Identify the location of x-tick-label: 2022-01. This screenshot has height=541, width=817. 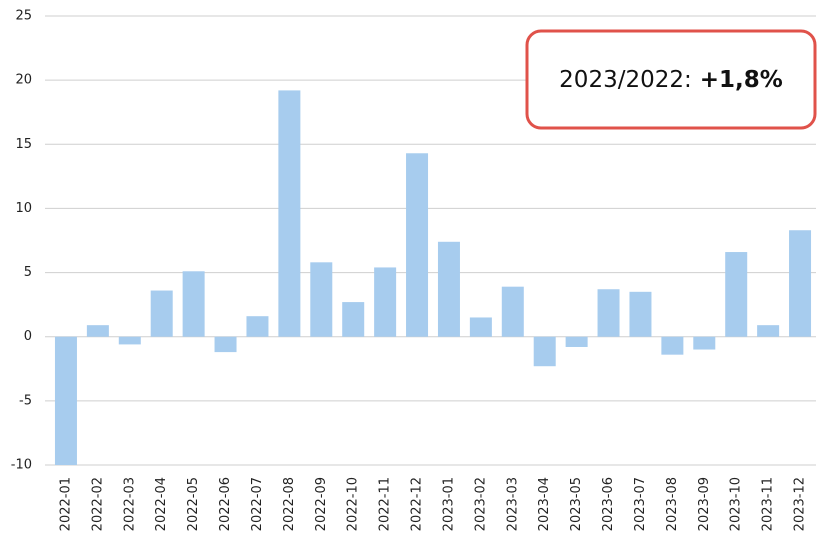
(65, 504).